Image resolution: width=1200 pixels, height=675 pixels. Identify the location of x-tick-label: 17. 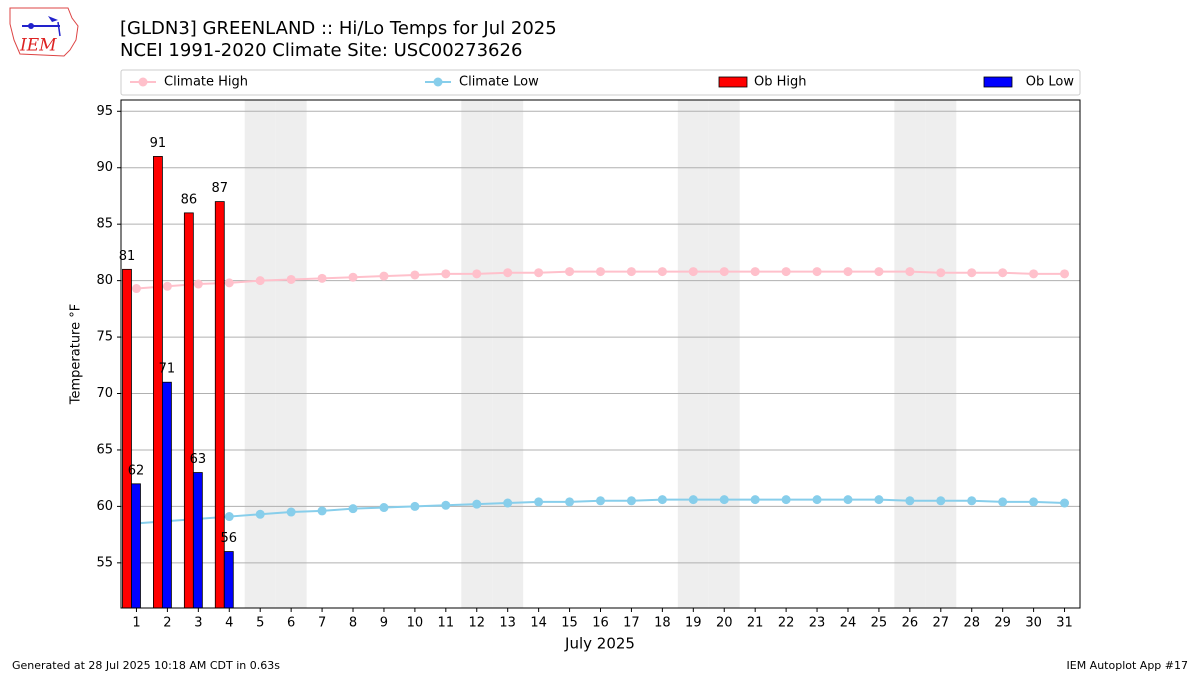
(631, 623).